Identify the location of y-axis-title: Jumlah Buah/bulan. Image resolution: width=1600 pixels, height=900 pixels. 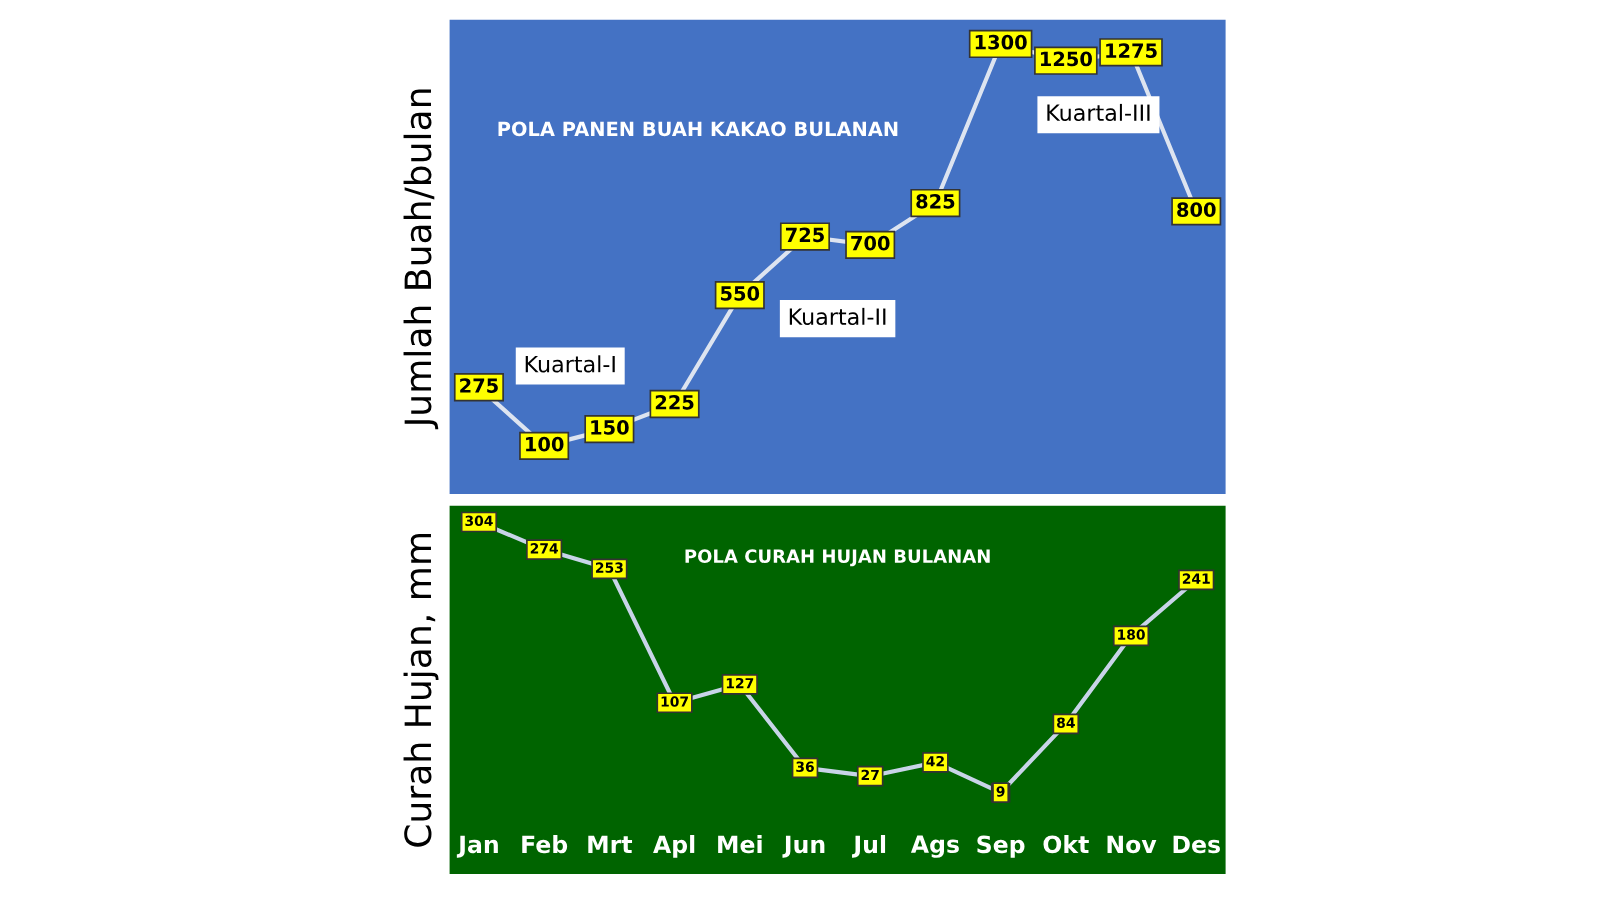
(421, 259).